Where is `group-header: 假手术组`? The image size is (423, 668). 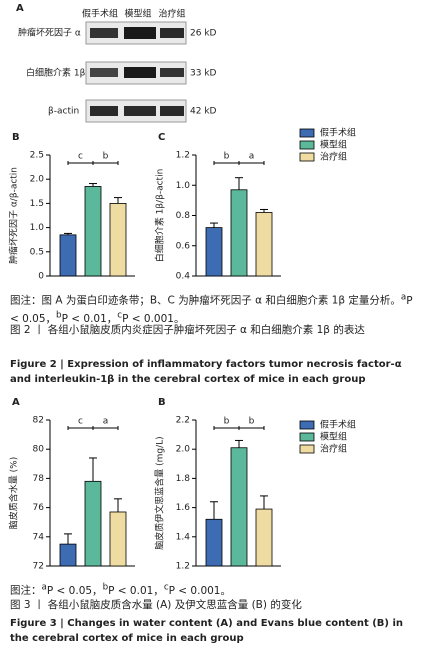
group-header: 假手术组 is located at coordinates (100, 14).